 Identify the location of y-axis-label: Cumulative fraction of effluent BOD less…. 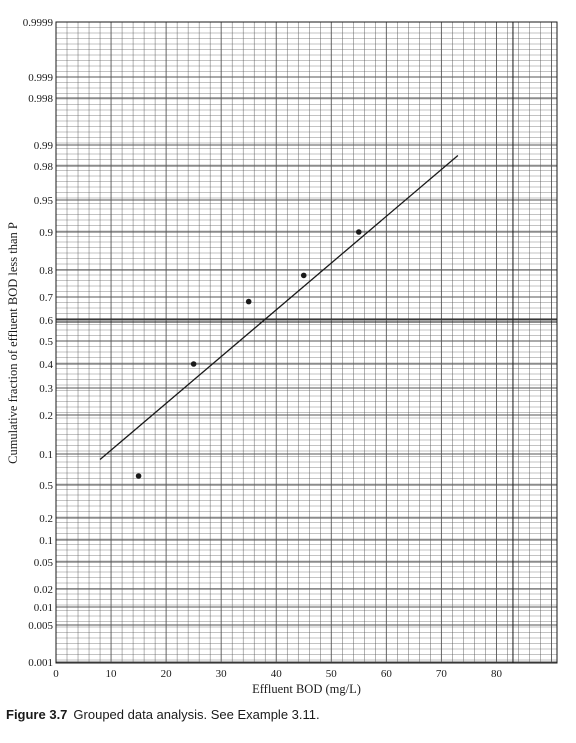
(13, 343).